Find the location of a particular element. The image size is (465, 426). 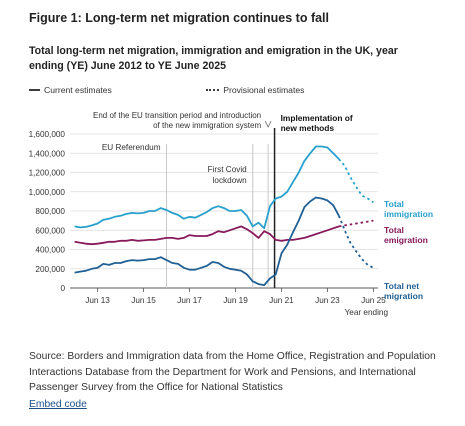

series-line-net is located at coordinates (207, 241).